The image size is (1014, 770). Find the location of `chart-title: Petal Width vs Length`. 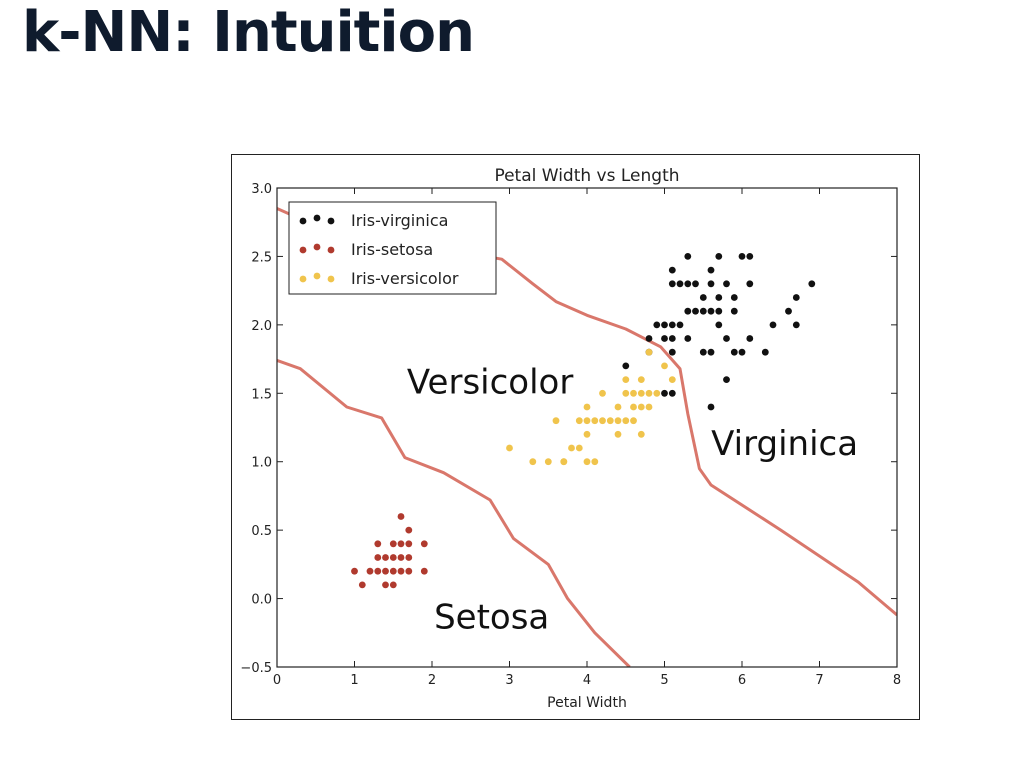

chart-title: Petal Width vs Length is located at coordinates (586, 176).